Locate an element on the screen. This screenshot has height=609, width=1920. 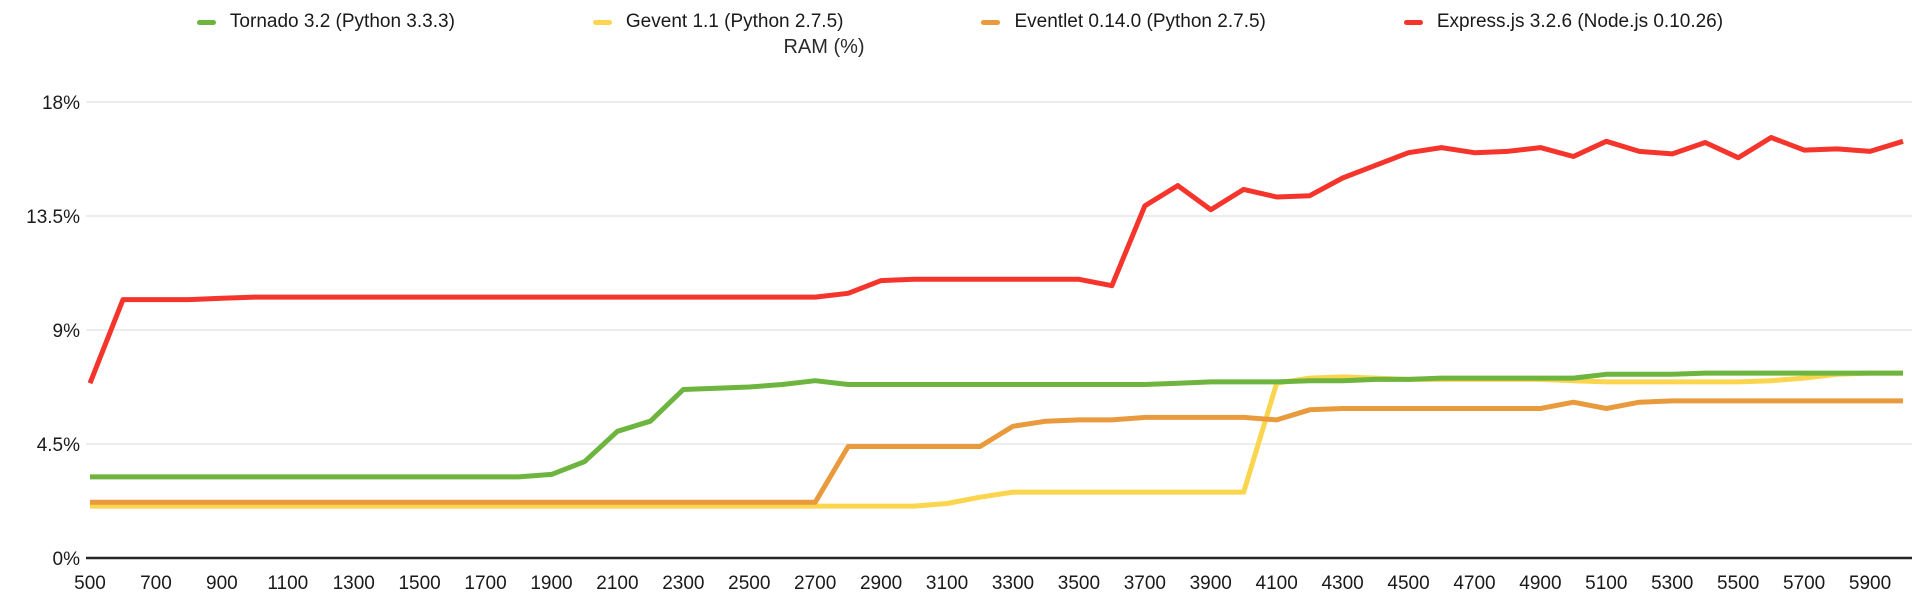
x-tick-label: 3500 is located at coordinates (1079, 583).